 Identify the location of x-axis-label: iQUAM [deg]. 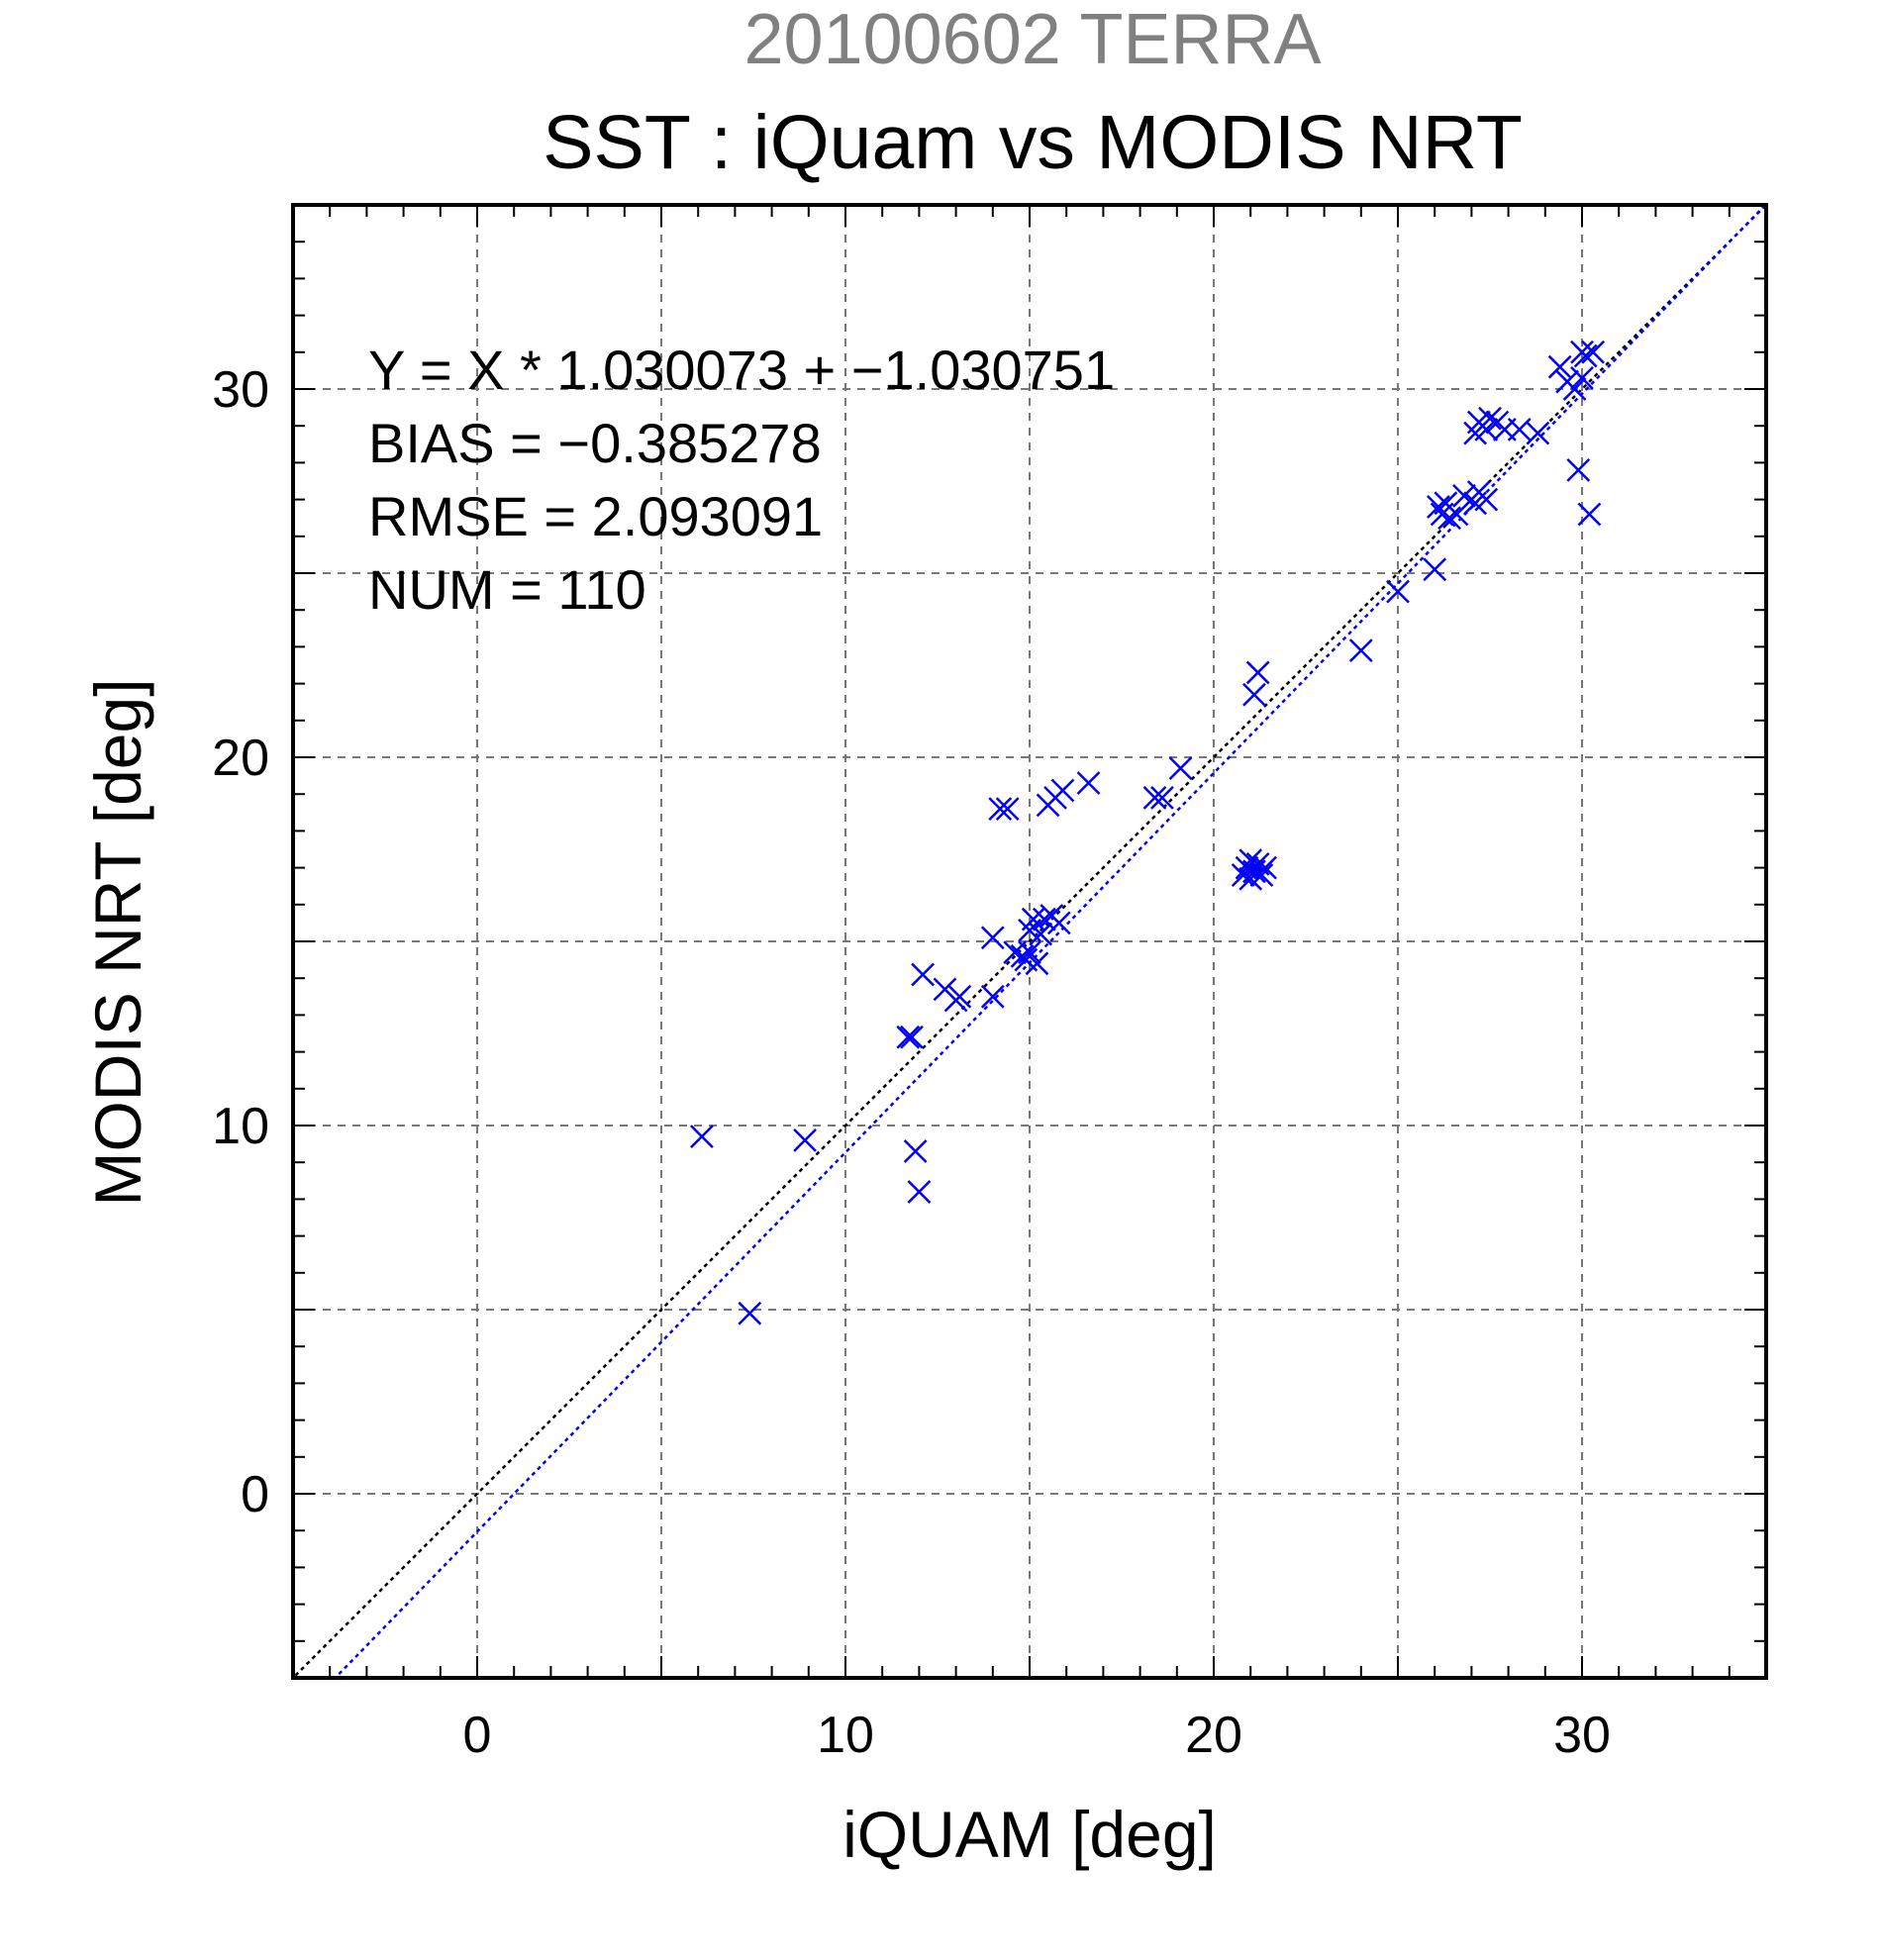
(1030, 1834).